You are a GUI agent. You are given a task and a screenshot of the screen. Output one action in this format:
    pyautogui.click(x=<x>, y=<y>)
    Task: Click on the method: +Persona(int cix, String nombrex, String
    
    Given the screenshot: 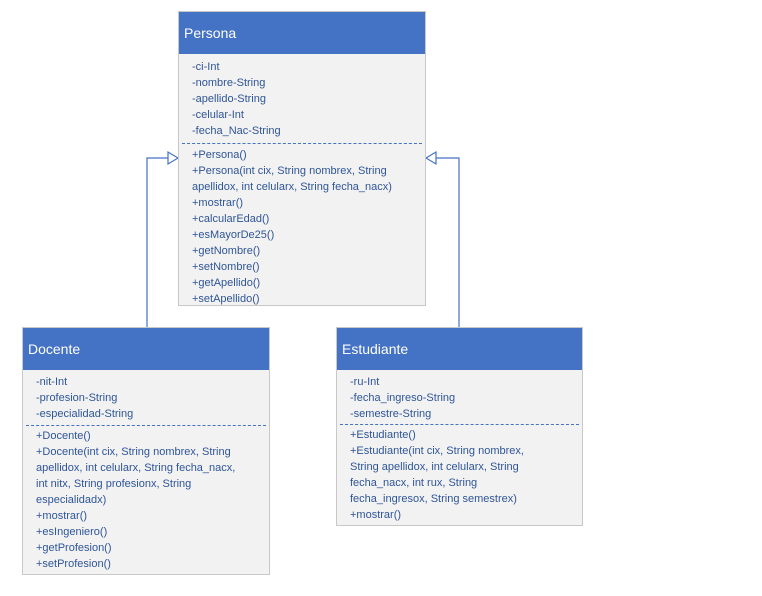 What is the action you would take?
    pyautogui.click(x=289, y=171)
    